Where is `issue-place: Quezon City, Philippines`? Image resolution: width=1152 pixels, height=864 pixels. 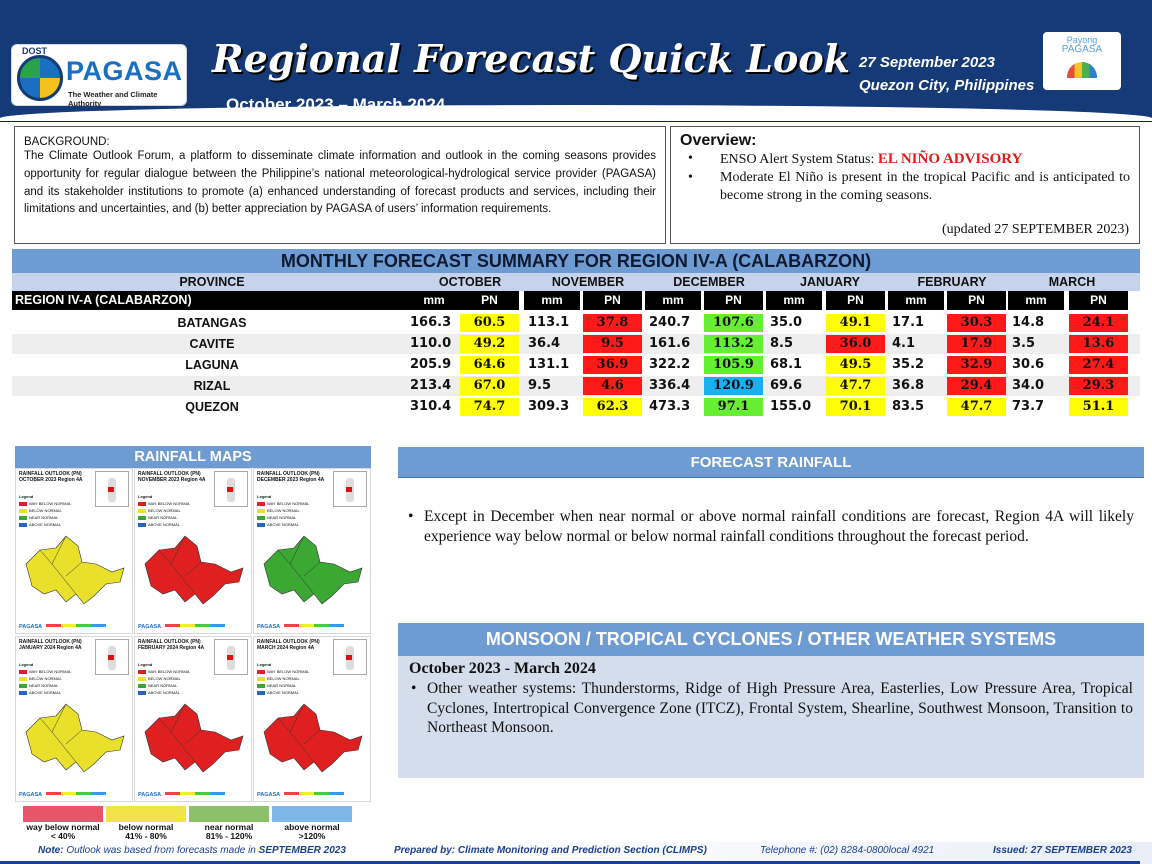
issue-place: Quezon City, Philippines is located at coordinates (947, 85).